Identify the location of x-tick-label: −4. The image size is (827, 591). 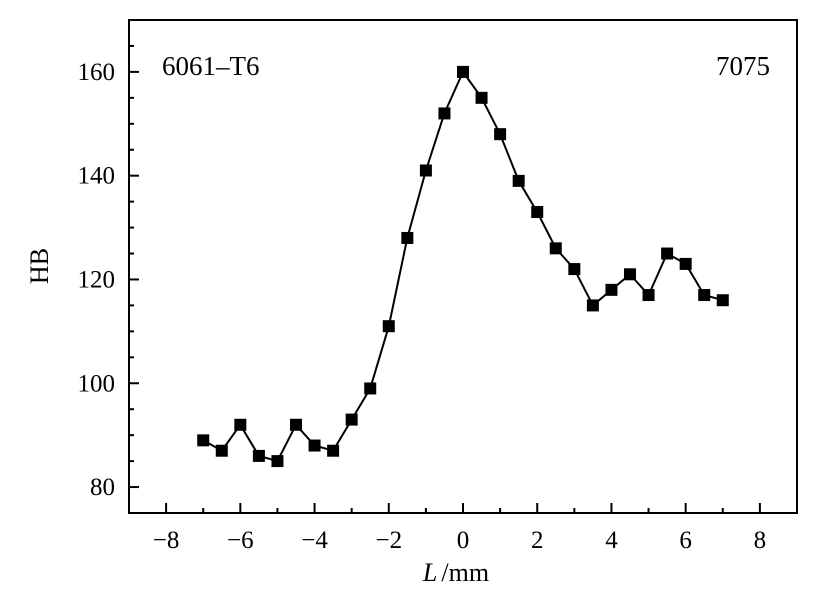
(314, 540).